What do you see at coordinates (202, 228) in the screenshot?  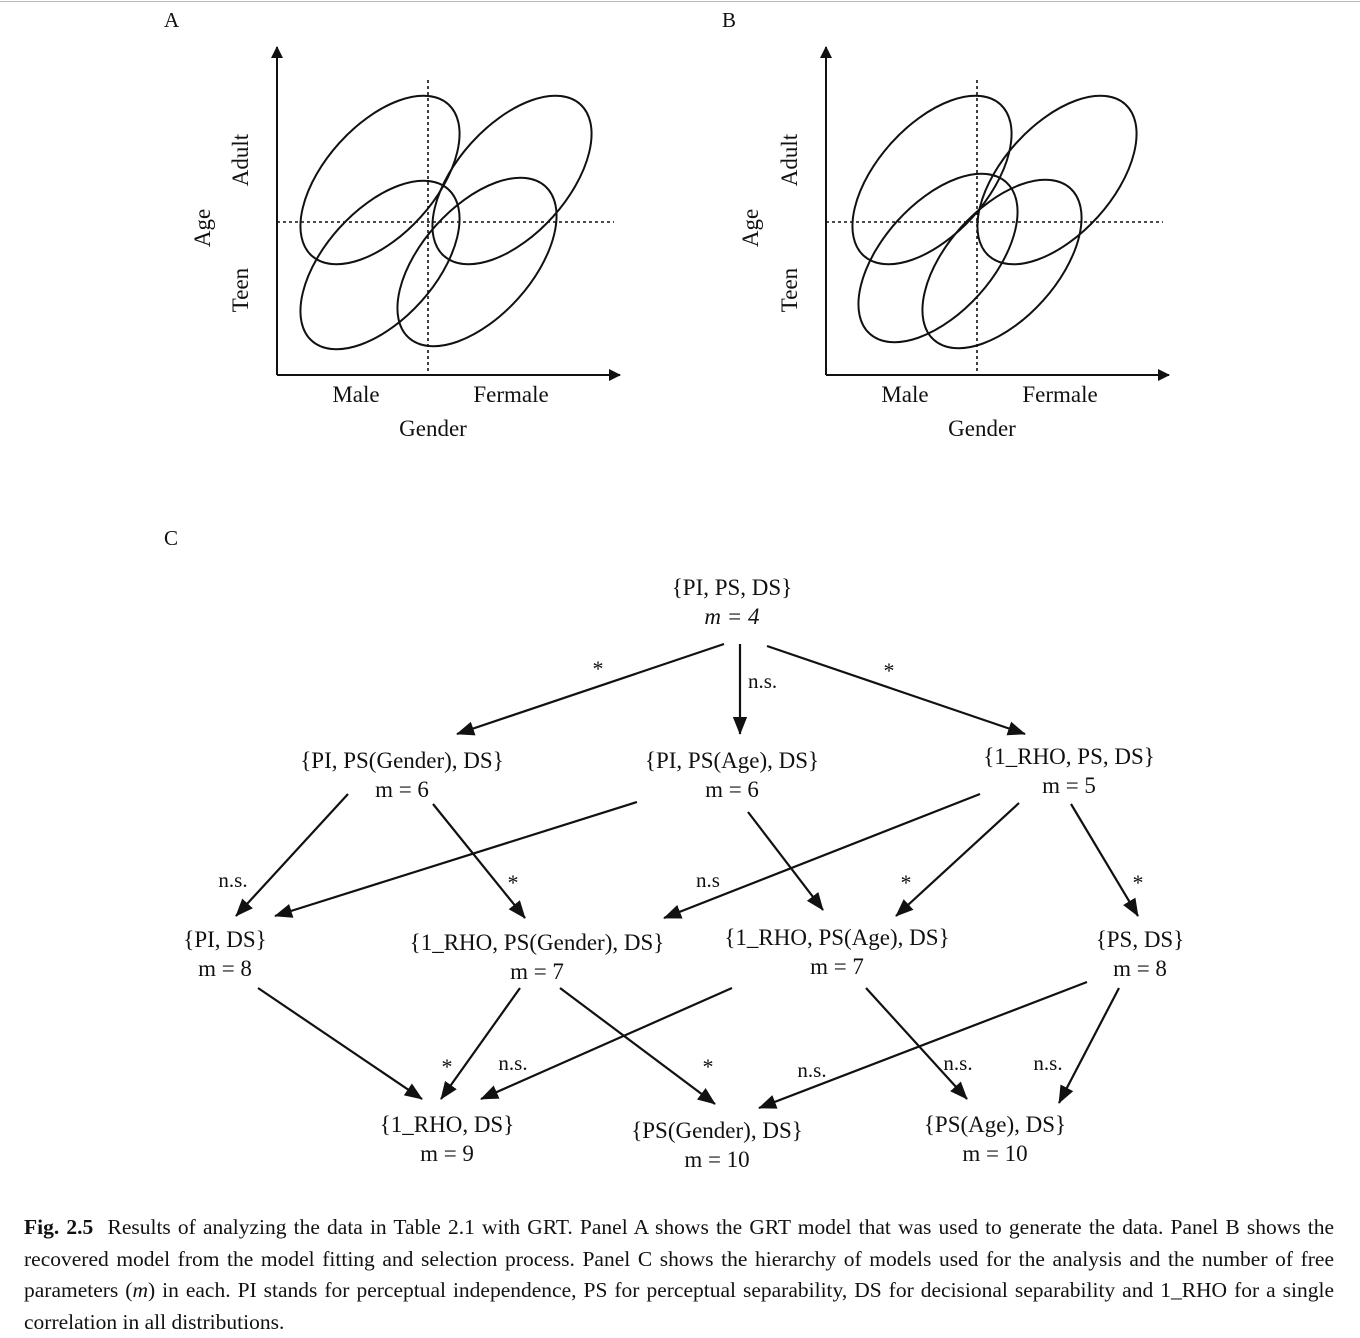 I see `panel-a-y-axis-label: Age` at bounding box center [202, 228].